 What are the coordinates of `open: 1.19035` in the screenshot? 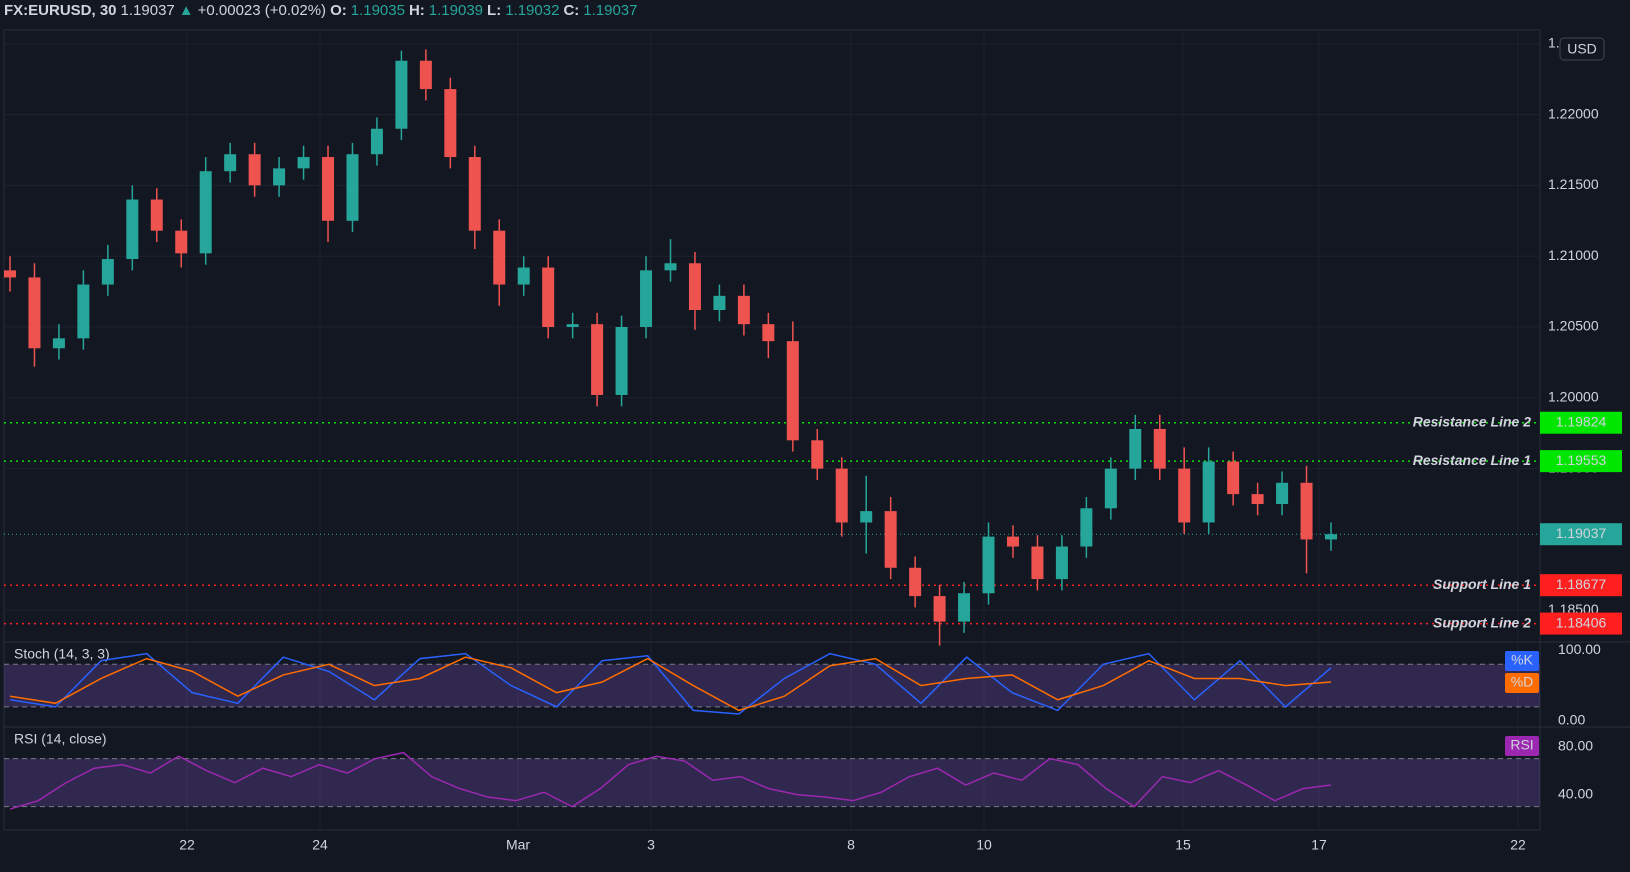 It's located at (377, 10).